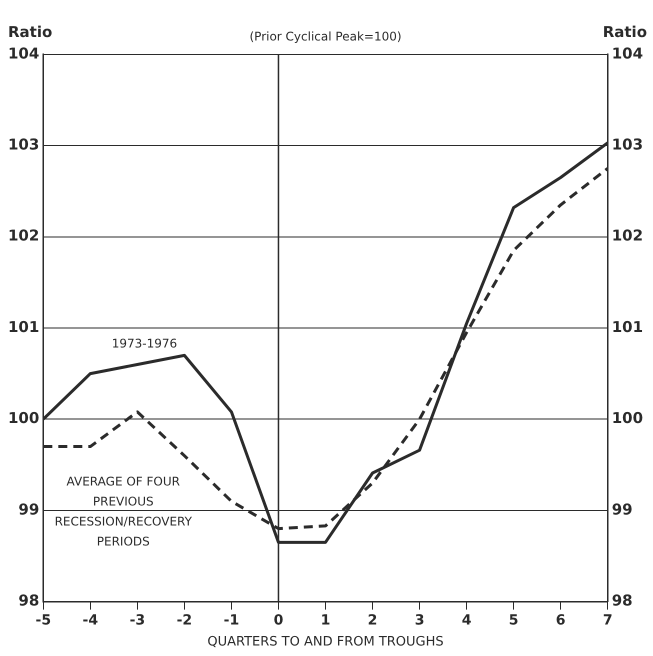 Image resolution: width=653 pixels, height=656 pixels. What do you see at coordinates (419, 620) in the screenshot?
I see `x-tick-label: 3` at bounding box center [419, 620].